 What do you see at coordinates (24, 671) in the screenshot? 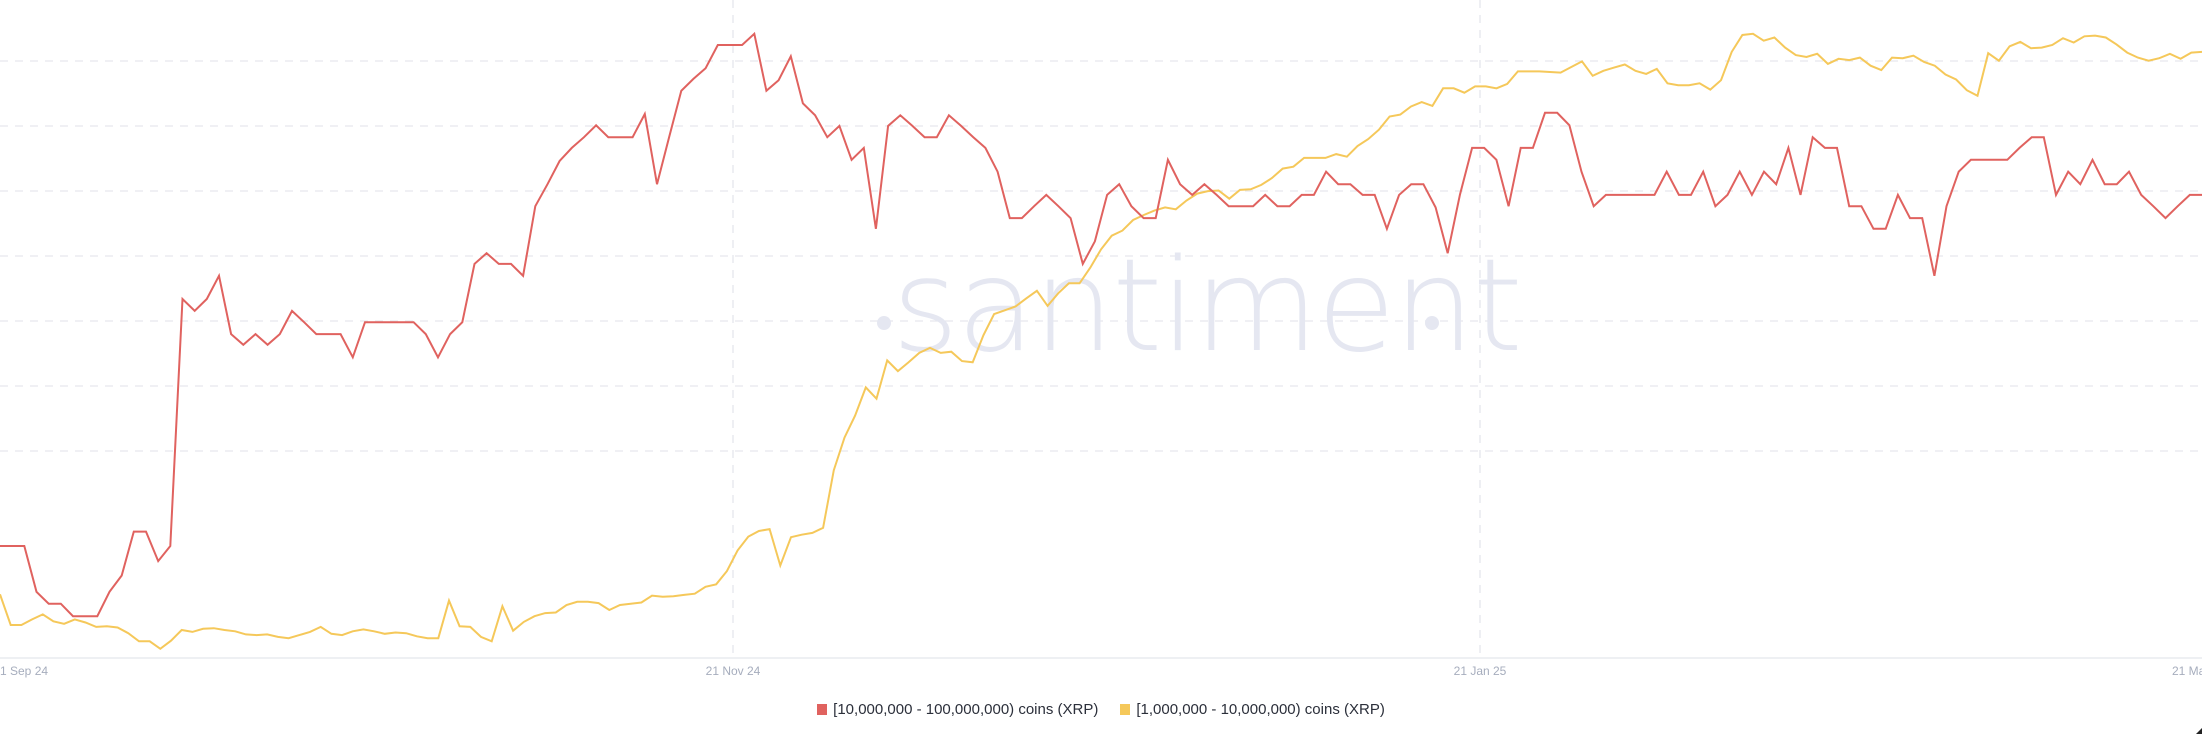
I see `x-tick-label: 1 Sep 24` at bounding box center [24, 671].